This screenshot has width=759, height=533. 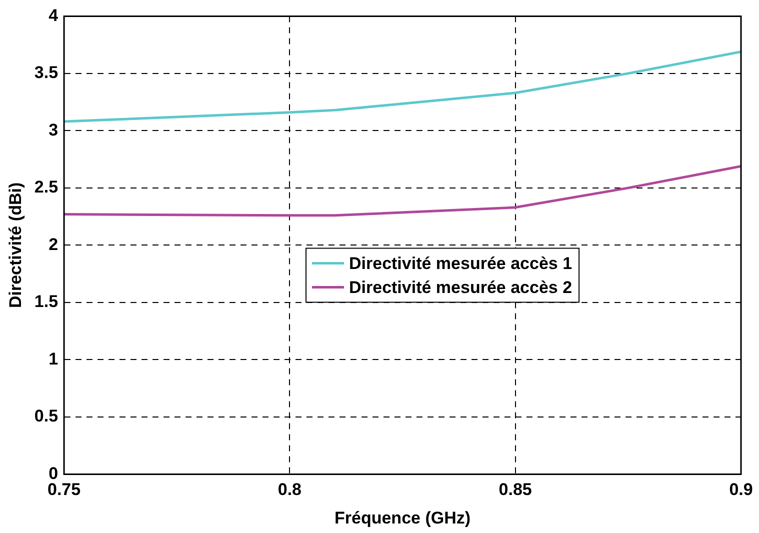 What do you see at coordinates (460, 287) in the screenshot?
I see `legend-label: Directivité mesurée accès 2` at bounding box center [460, 287].